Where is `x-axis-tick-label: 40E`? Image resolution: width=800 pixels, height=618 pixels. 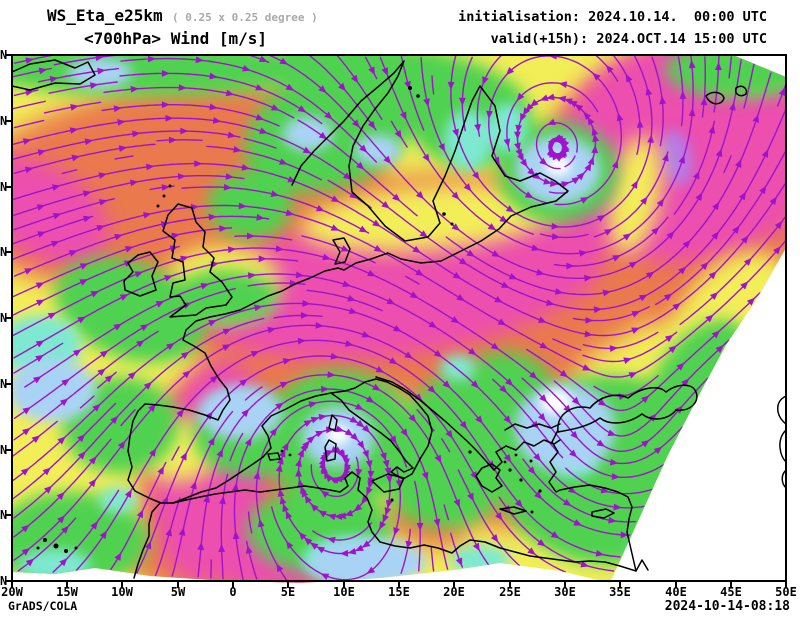 x-axis-tick-label: 40E is located at coordinates (676, 592).